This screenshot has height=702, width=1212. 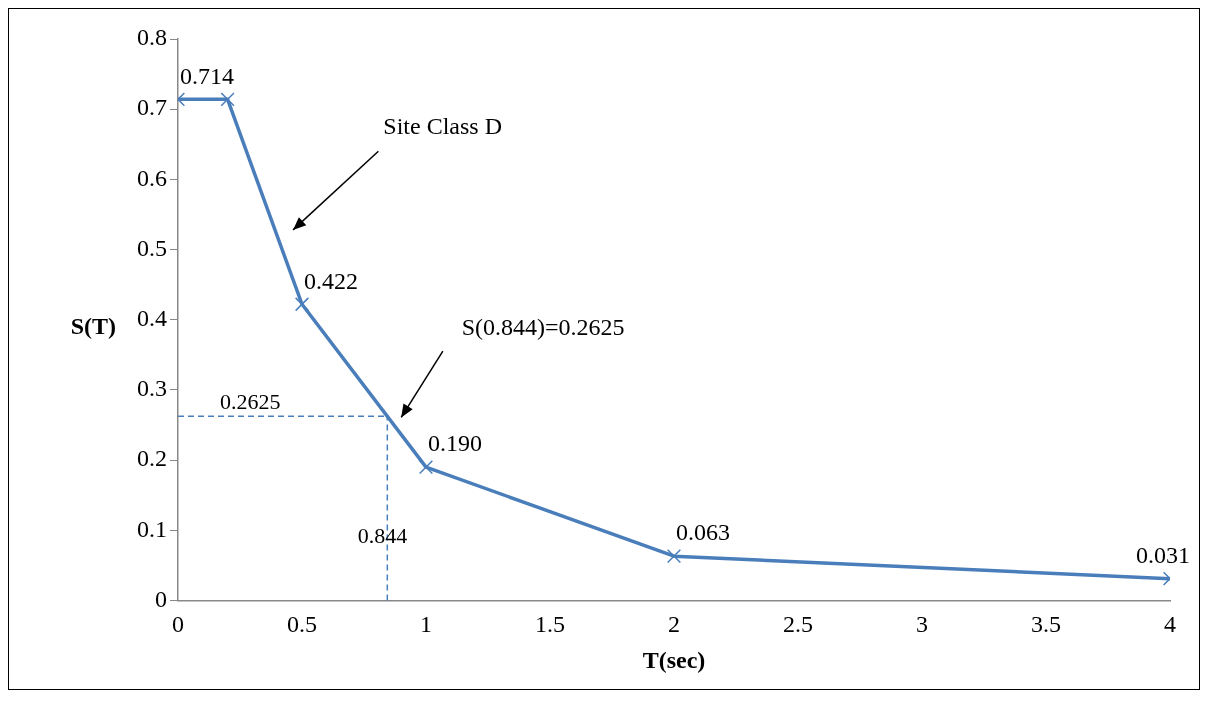 What do you see at coordinates (152, 388) in the screenshot?
I see `y-tick-label: 0.3` at bounding box center [152, 388].